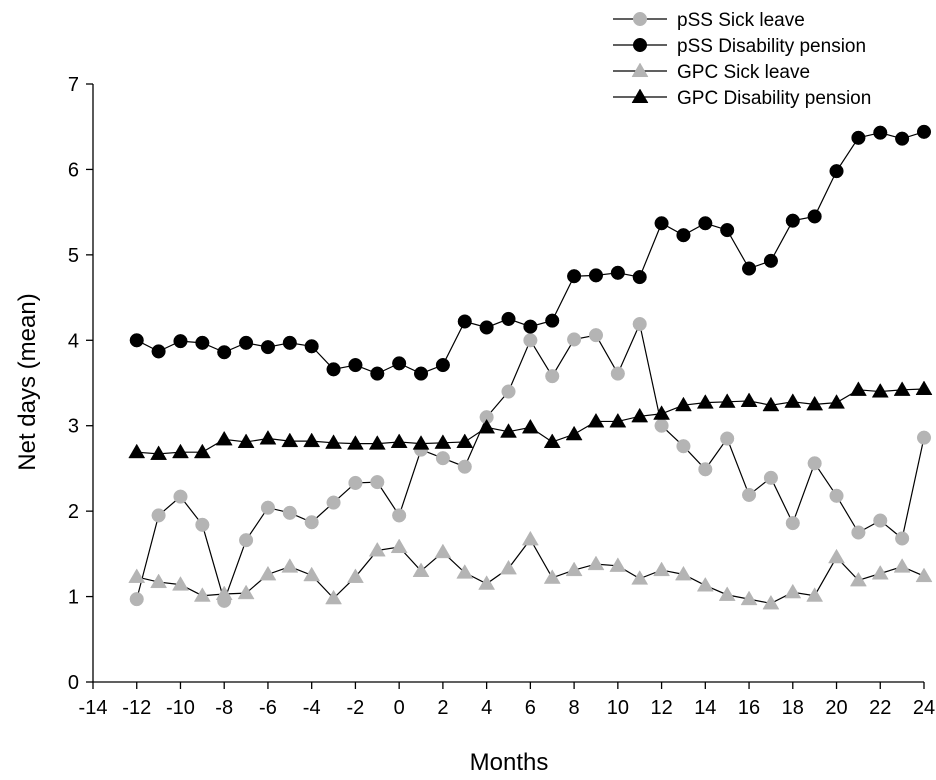 The width and height of the screenshot is (936, 780). Describe the element at coordinates (793, 708) in the screenshot. I see `x-tick-label: 18` at that location.